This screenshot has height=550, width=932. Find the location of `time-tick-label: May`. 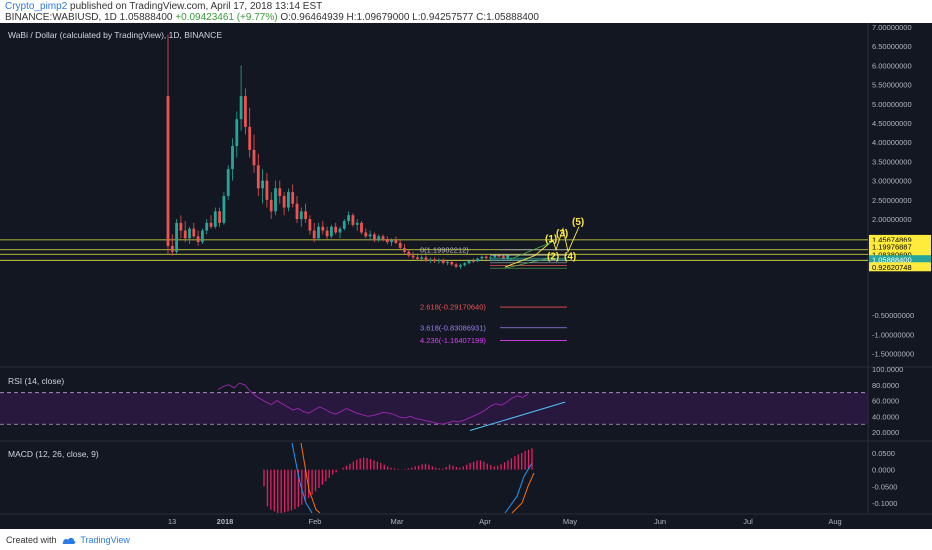

time-tick-label: May is located at coordinates (570, 521).